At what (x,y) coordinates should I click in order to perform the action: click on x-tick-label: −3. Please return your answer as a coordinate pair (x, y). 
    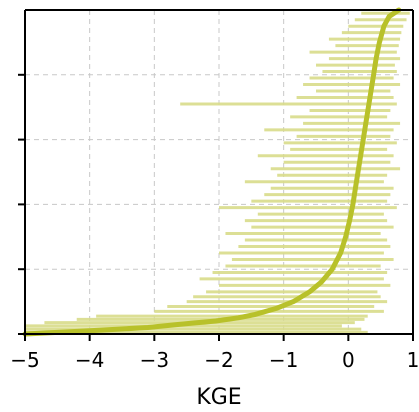
    Looking at the image, I should click on (154, 360).